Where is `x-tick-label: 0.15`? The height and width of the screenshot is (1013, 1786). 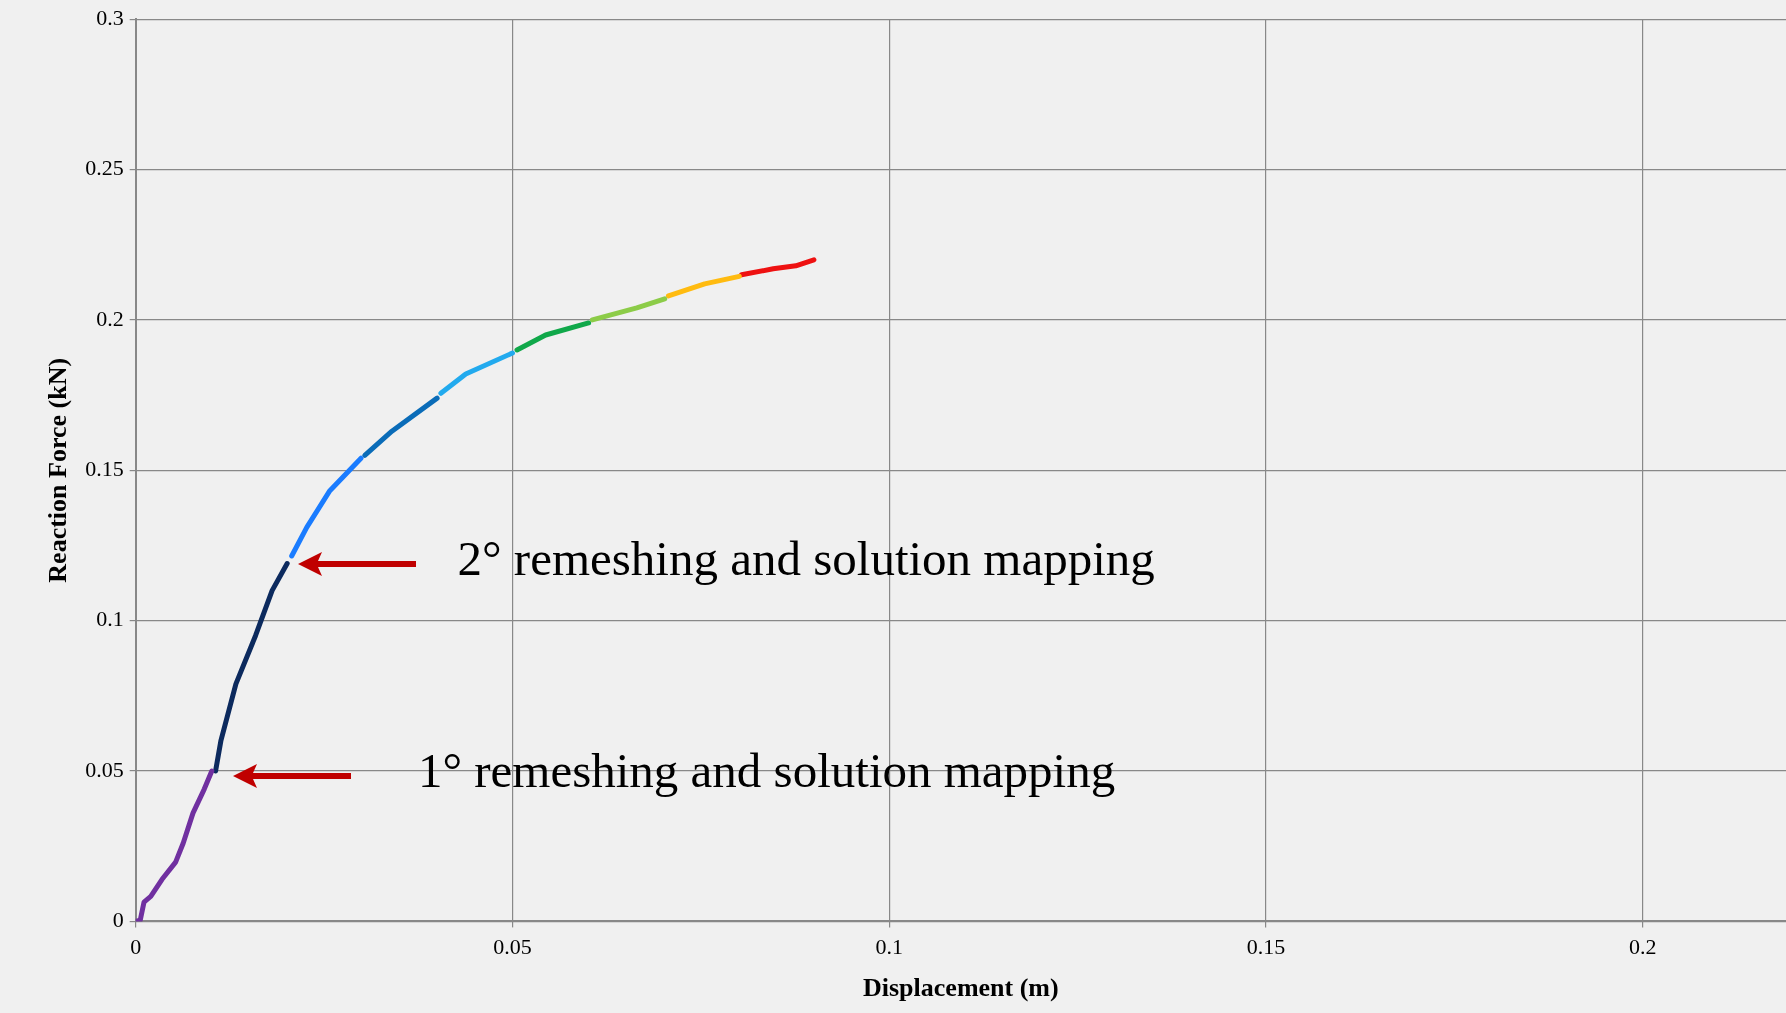
x-tick-label: 0.15 is located at coordinates (1266, 947).